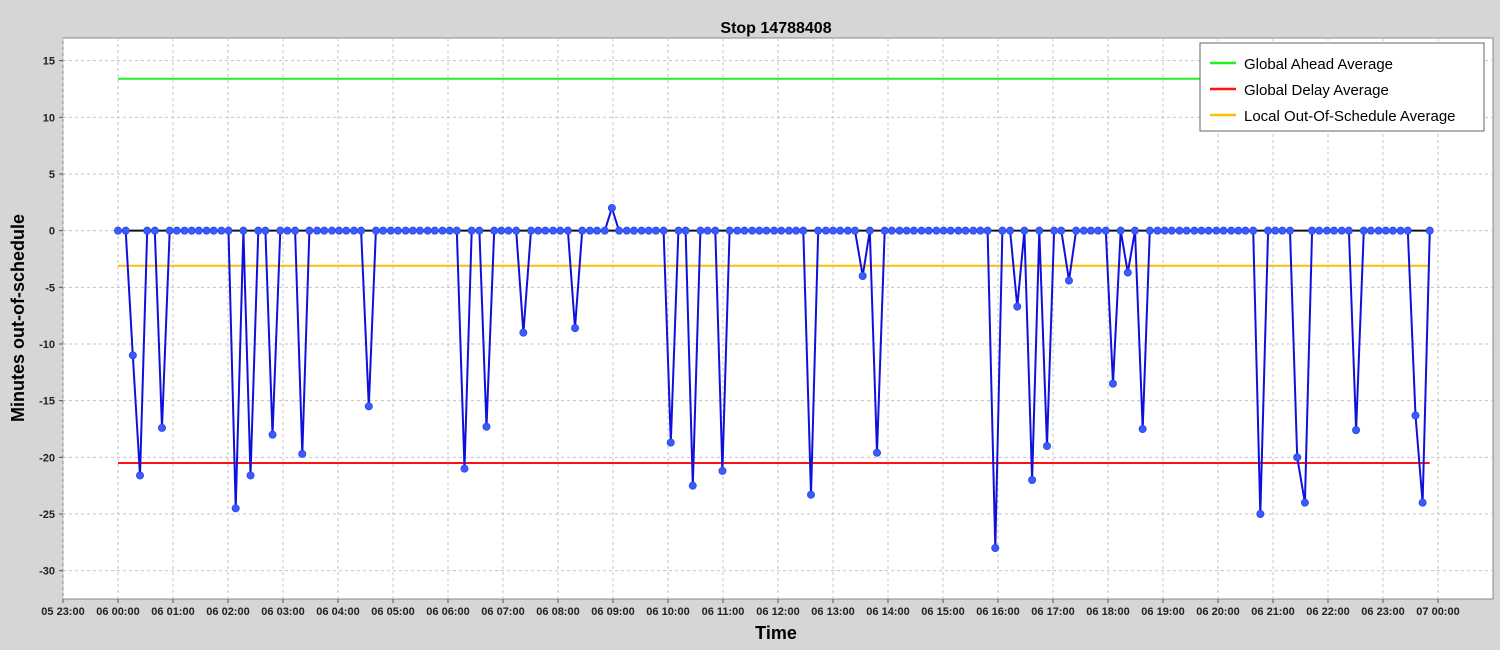  I want to click on x-tick-label: 06 13:00, so click(832, 612).